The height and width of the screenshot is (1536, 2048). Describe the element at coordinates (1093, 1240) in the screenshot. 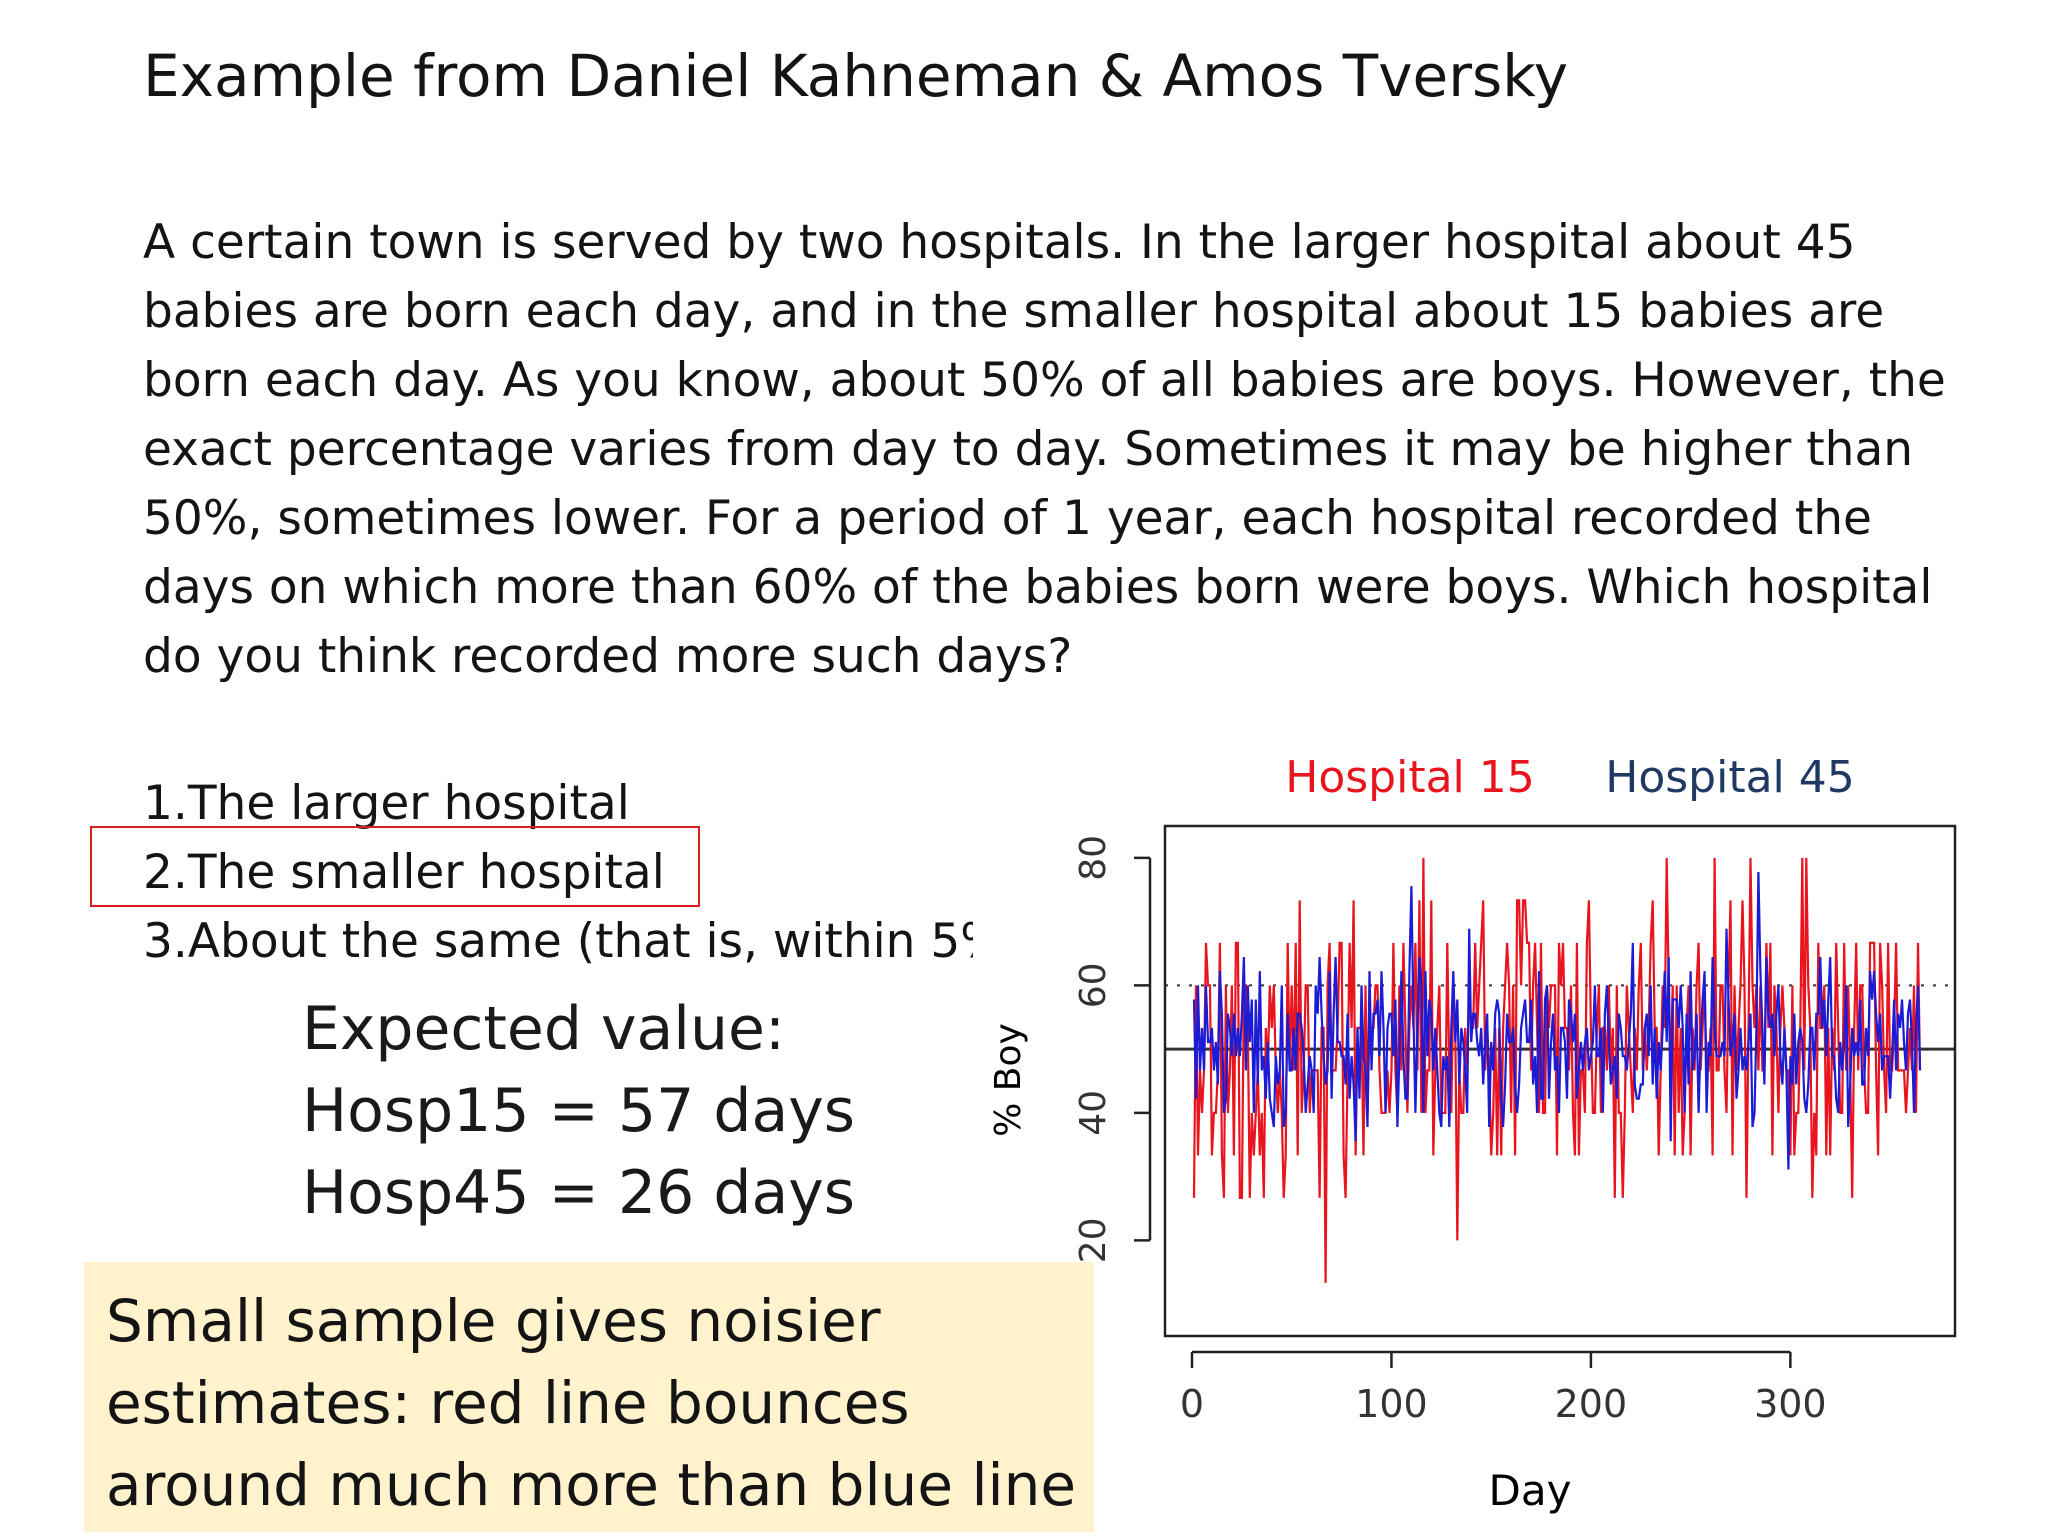

I see `y-tick-label: 20` at that location.